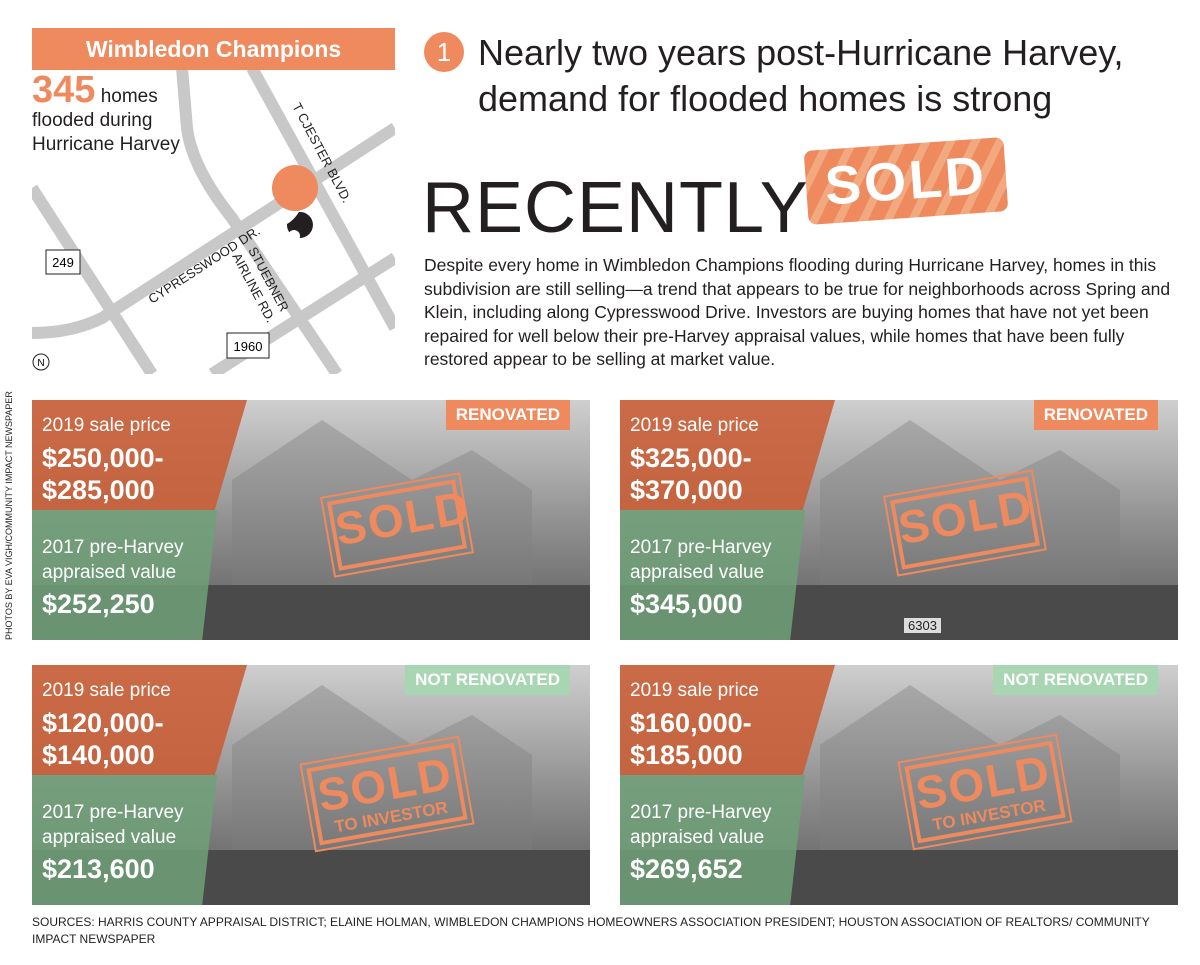 The width and height of the screenshot is (1200, 965). What do you see at coordinates (98, 490) in the screenshot?
I see `sale-price-high: $285,000` at bounding box center [98, 490].